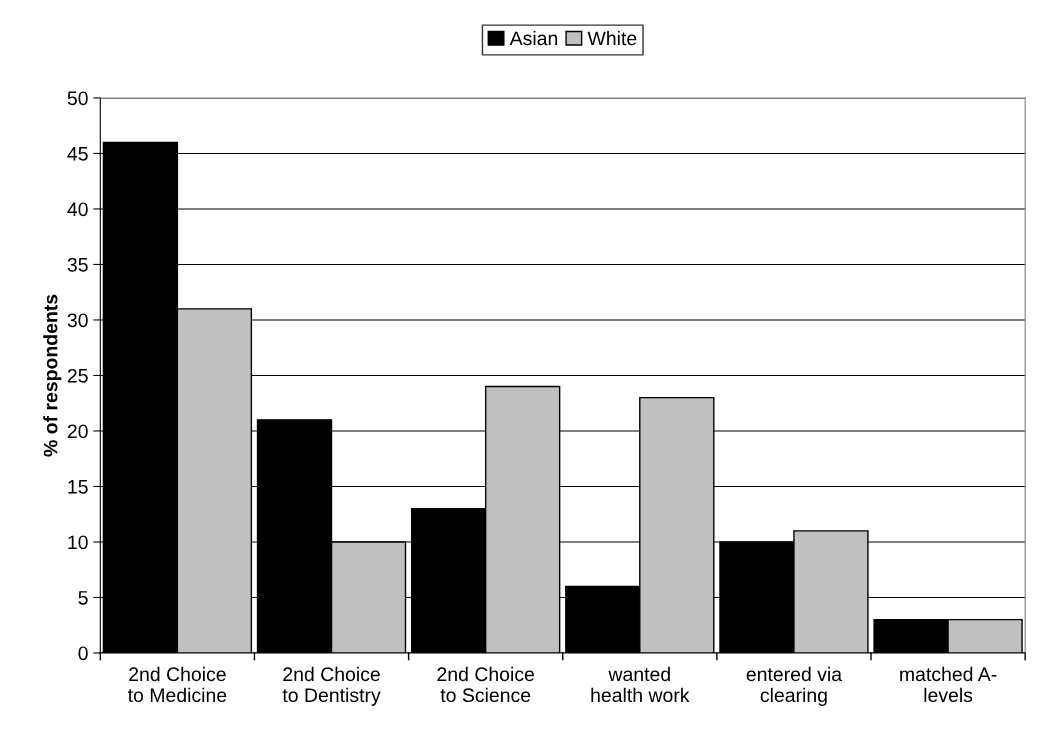 The image size is (1045, 742). Describe the element at coordinates (77, 320) in the screenshot. I see `y-tick-label: 30` at that location.